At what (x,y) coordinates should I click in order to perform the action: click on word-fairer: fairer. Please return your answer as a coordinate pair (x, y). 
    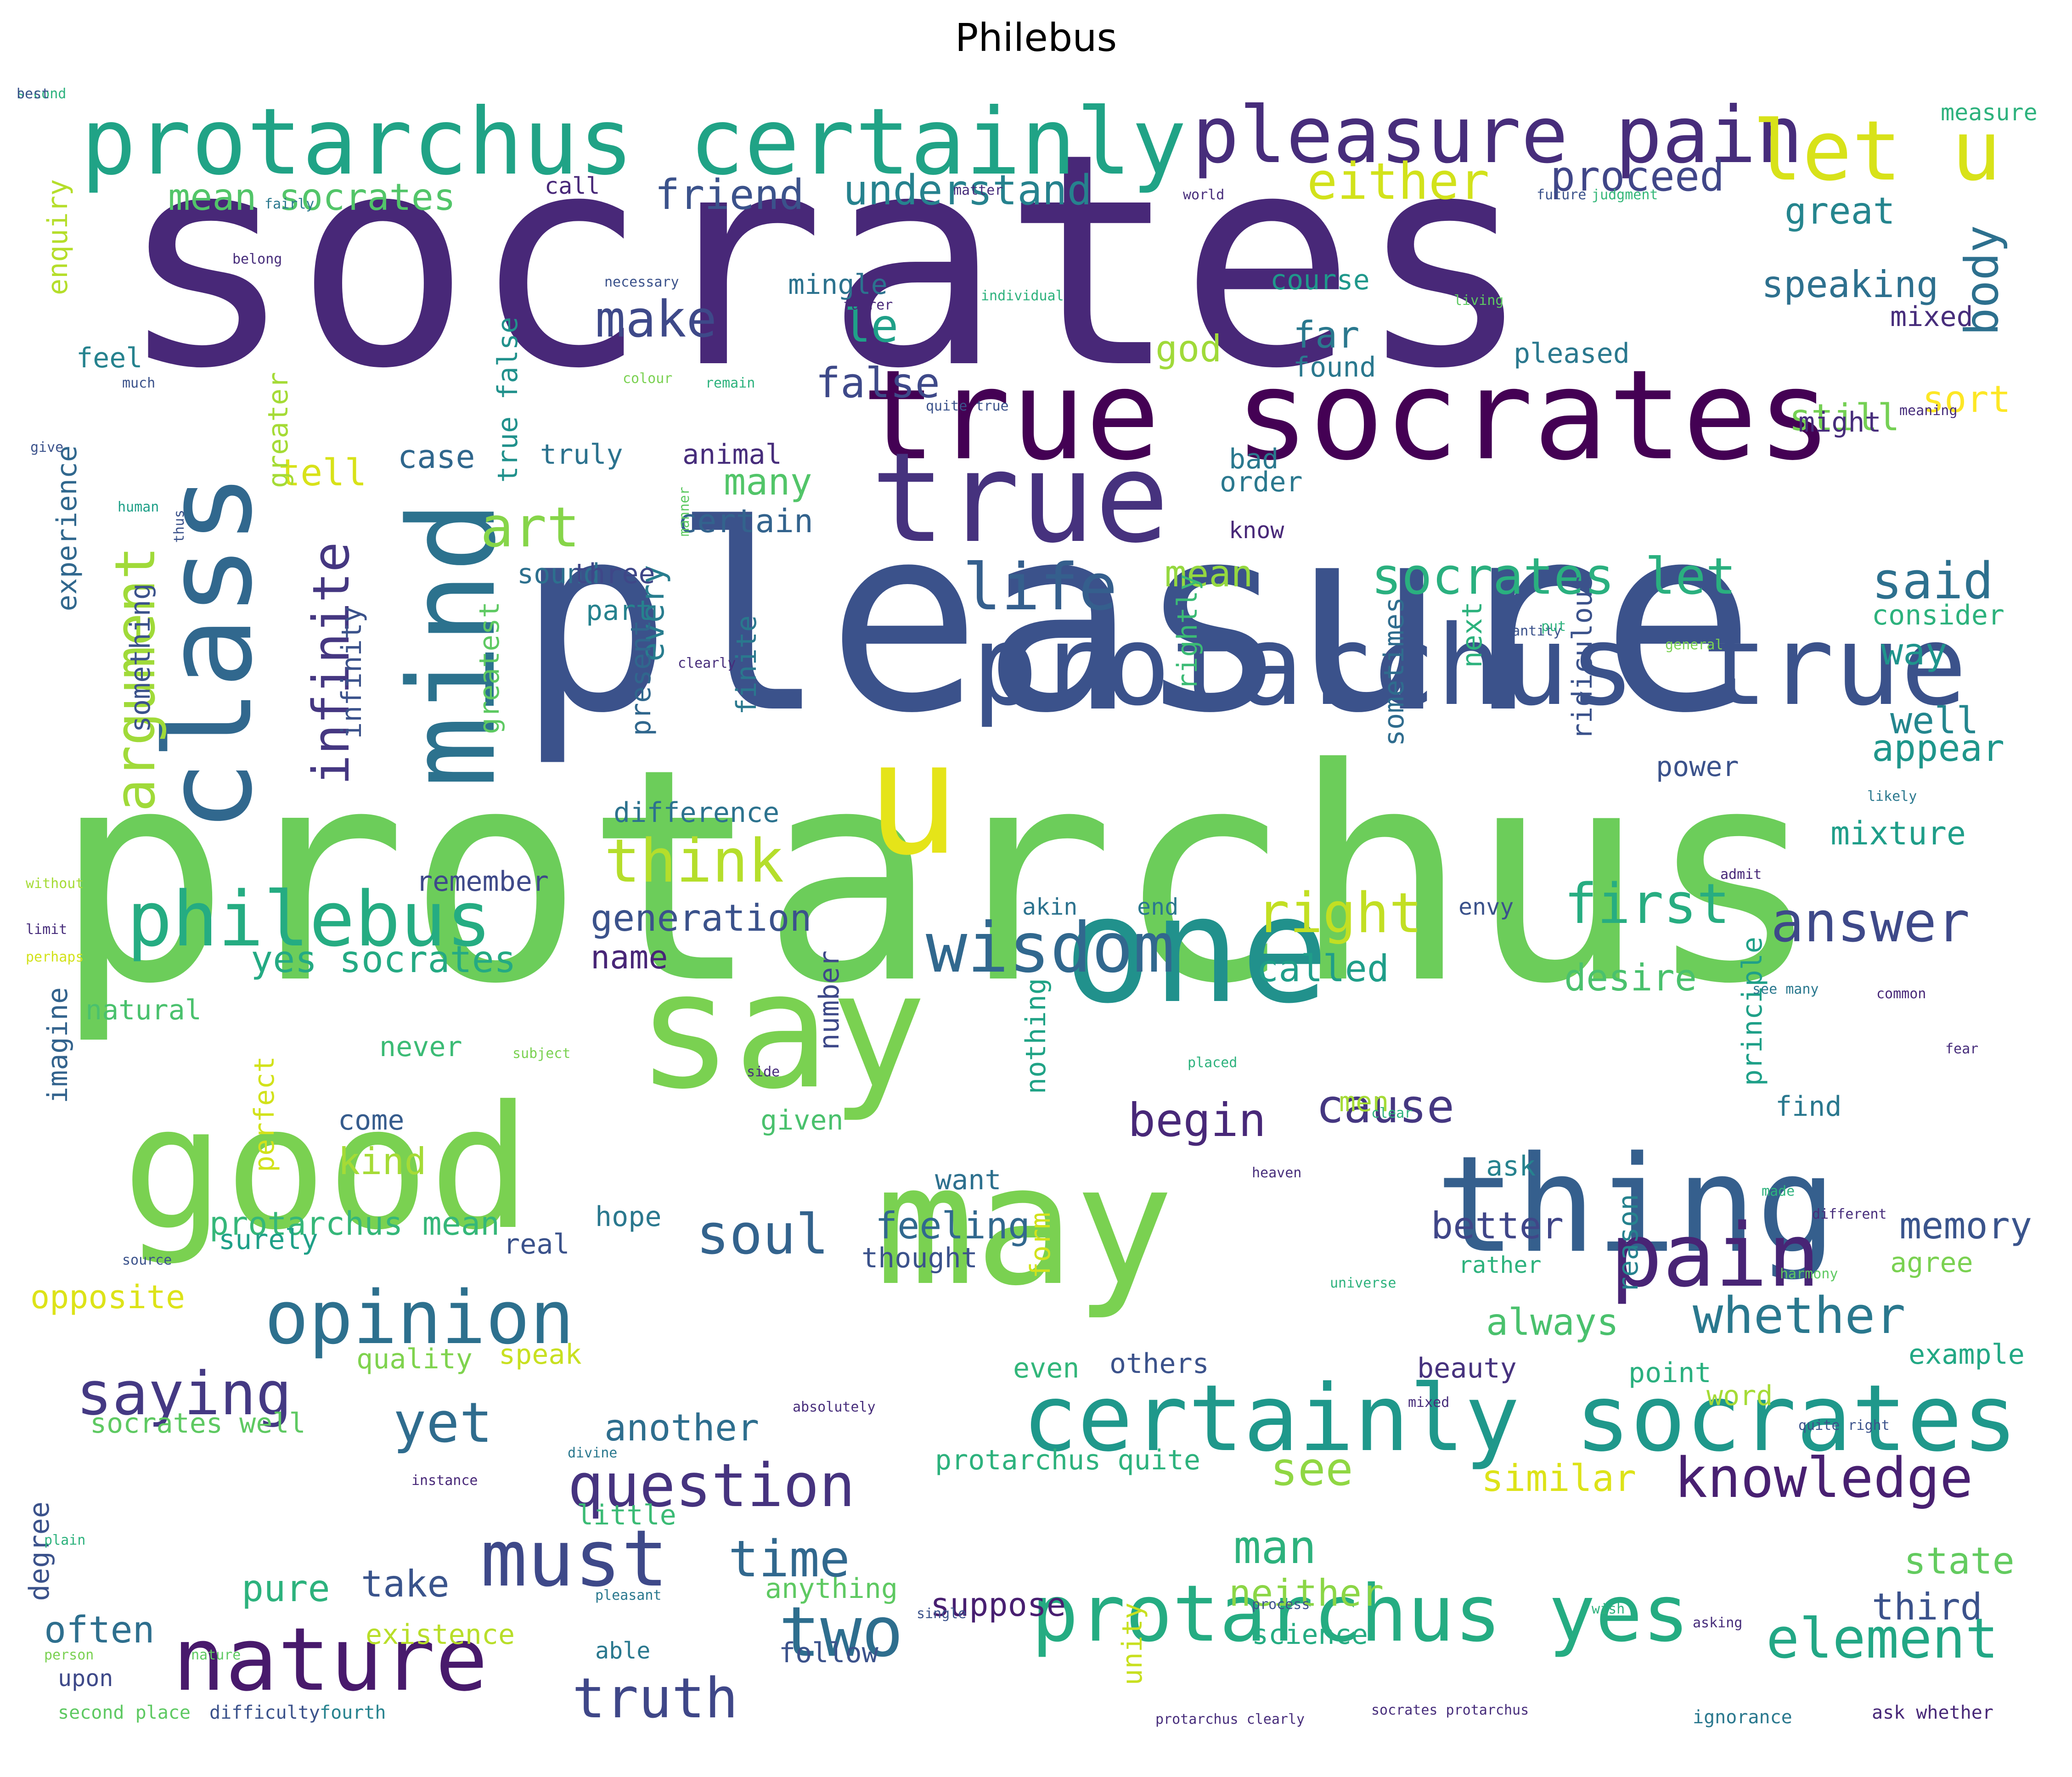
    Looking at the image, I should click on (868, 305).